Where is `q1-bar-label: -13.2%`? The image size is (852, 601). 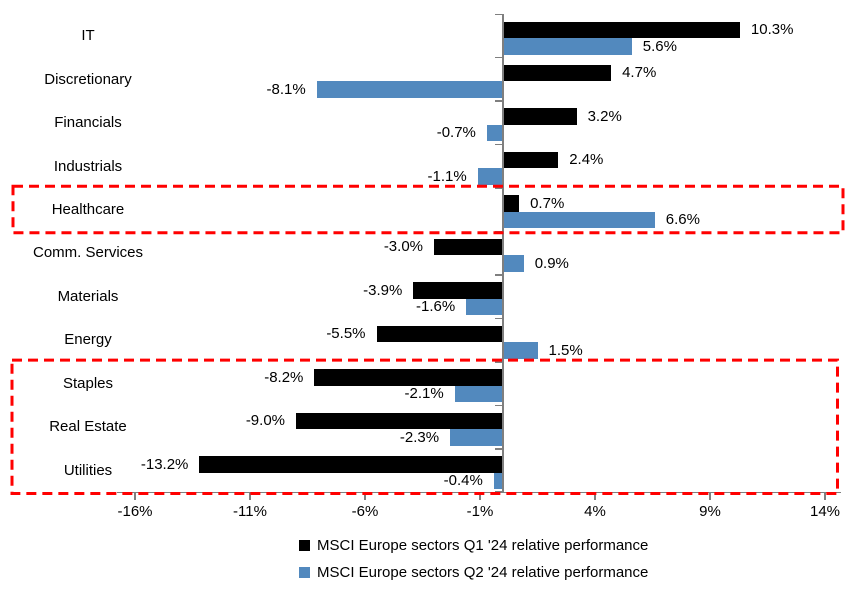 q1-bar-label: -13.2% is located at coordinates (164, 464).